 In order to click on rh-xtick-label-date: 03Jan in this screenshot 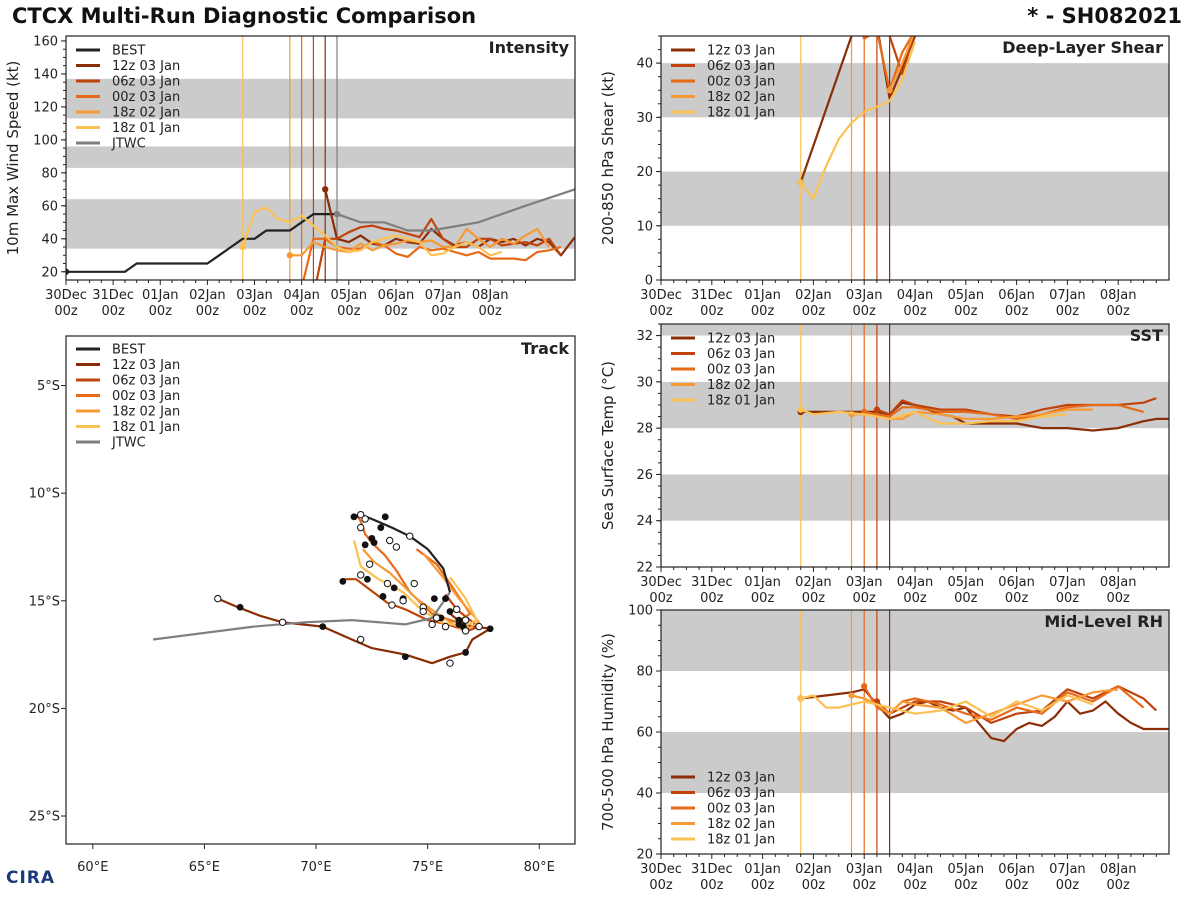, I will do `click(864, 869)`.